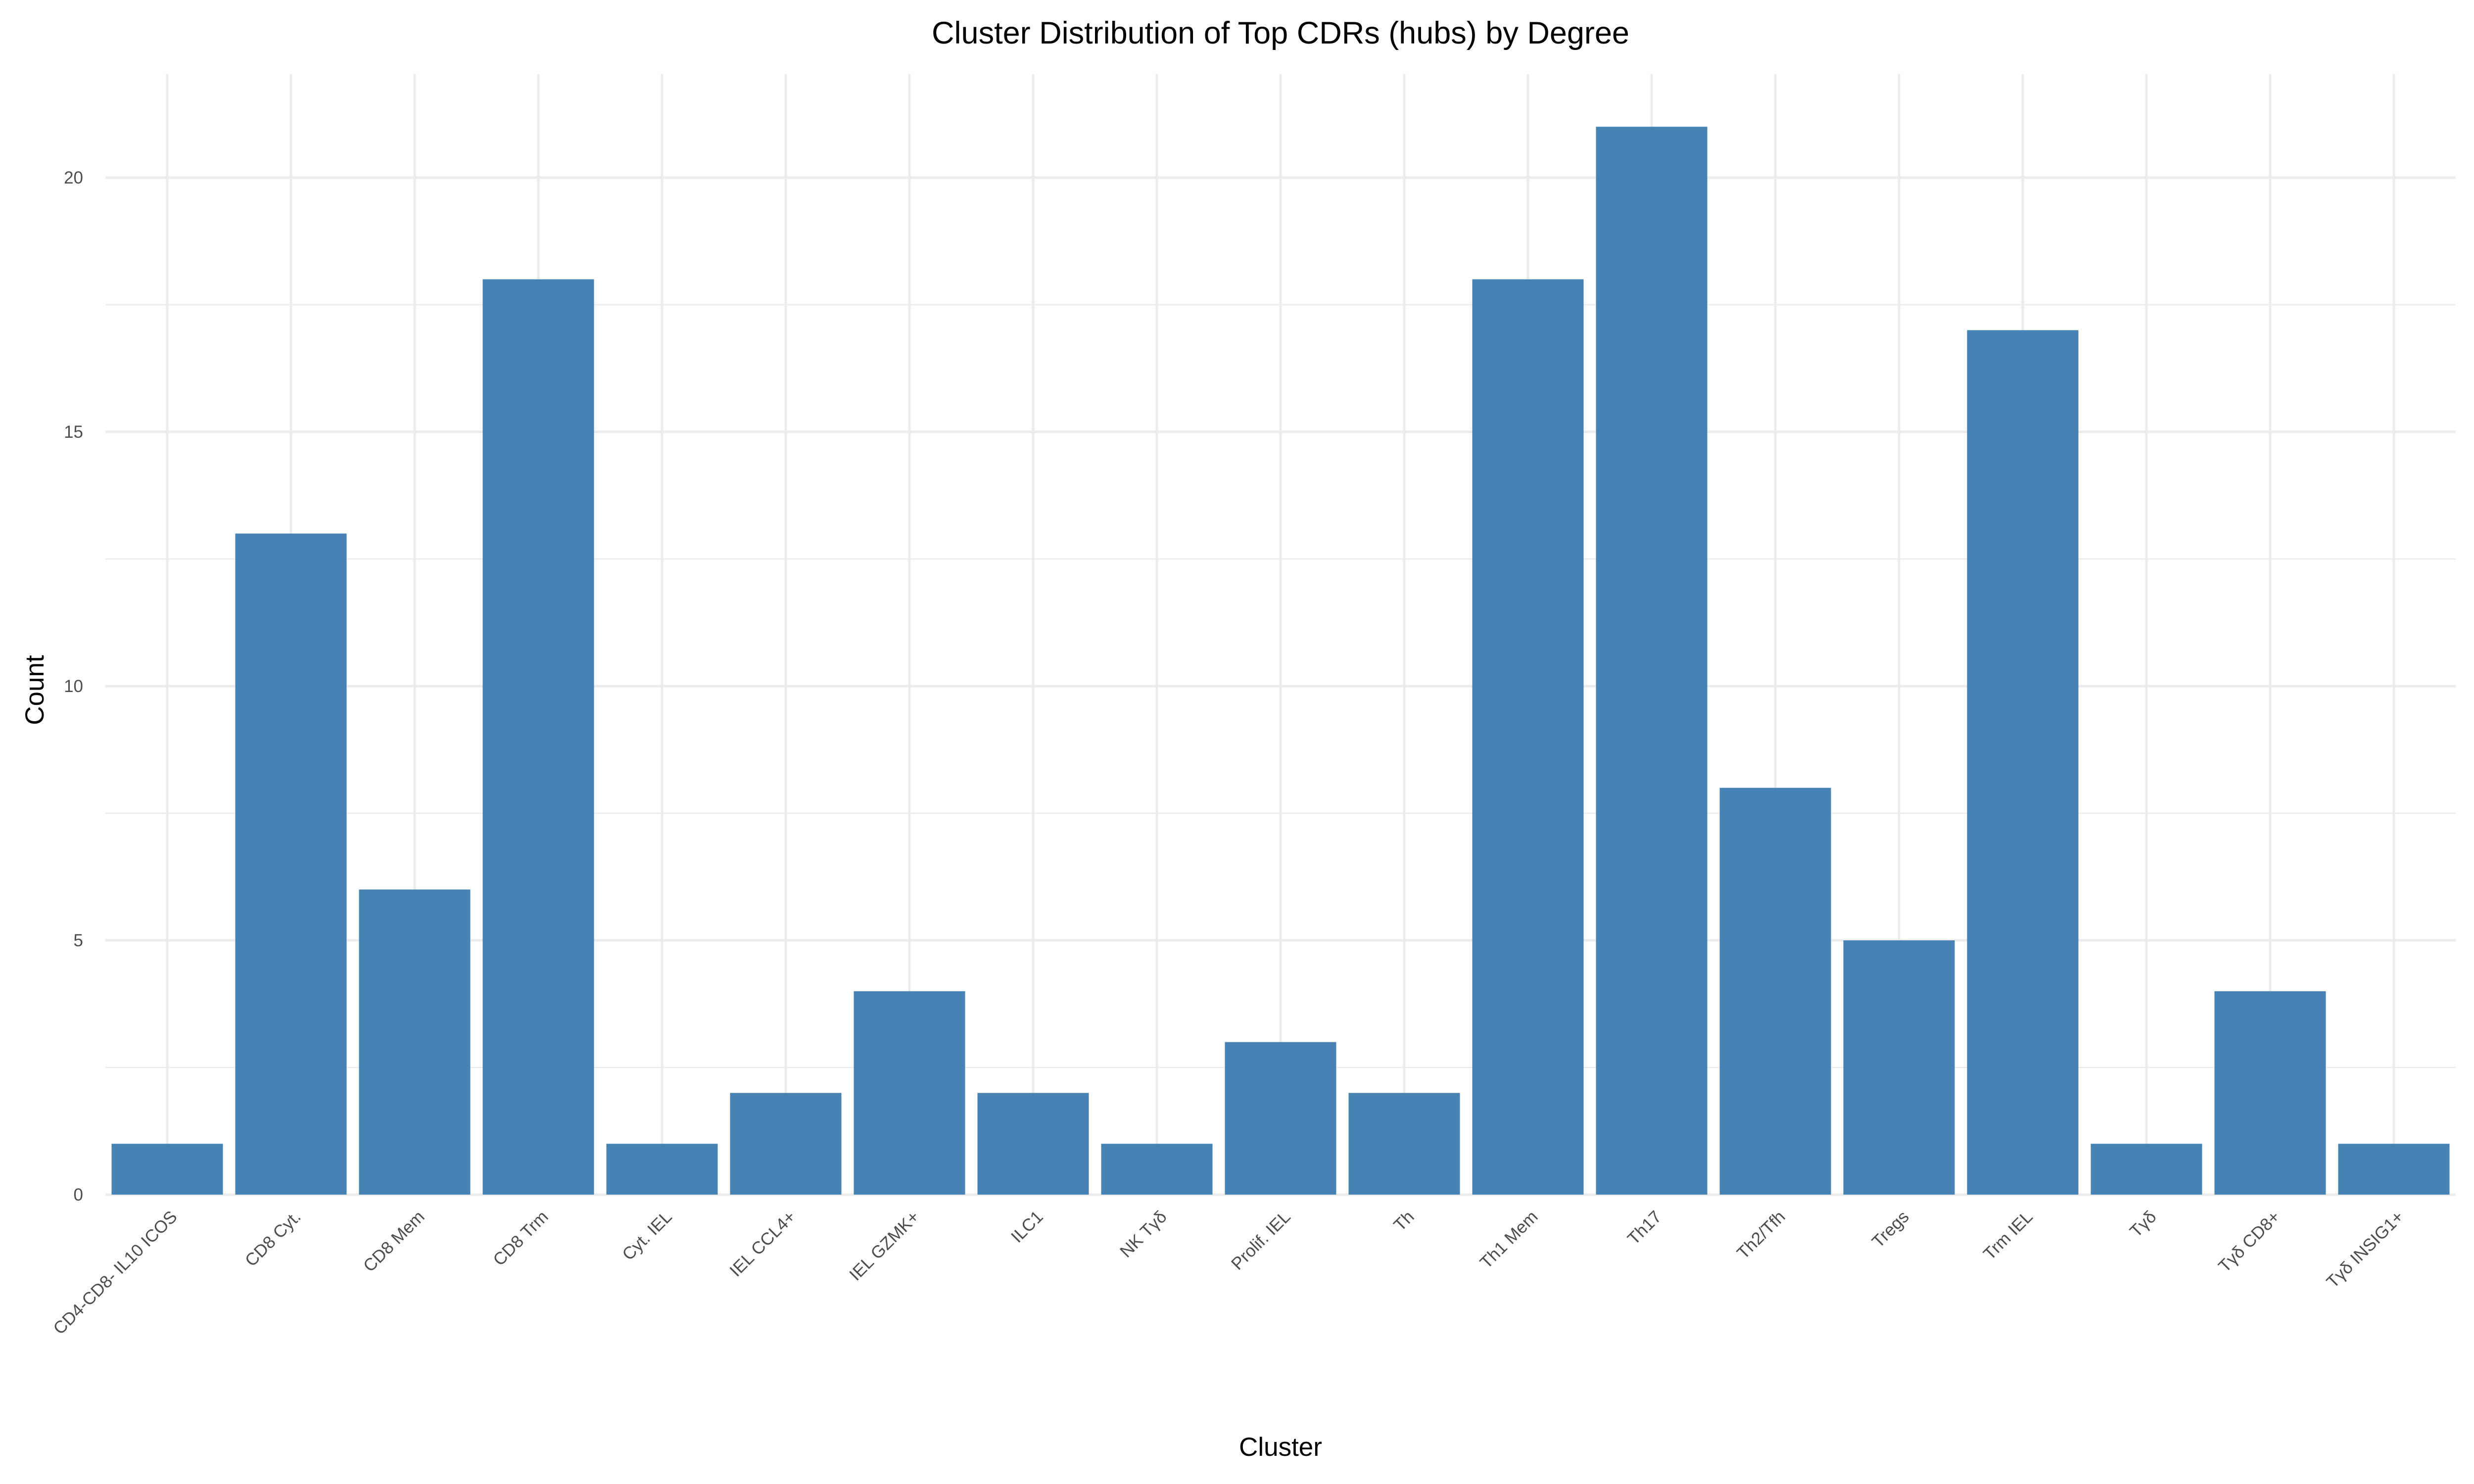 The height and width of the screenshot is (1484, 2474). I want to click on y-tick-label: 10, so click(73, 686).